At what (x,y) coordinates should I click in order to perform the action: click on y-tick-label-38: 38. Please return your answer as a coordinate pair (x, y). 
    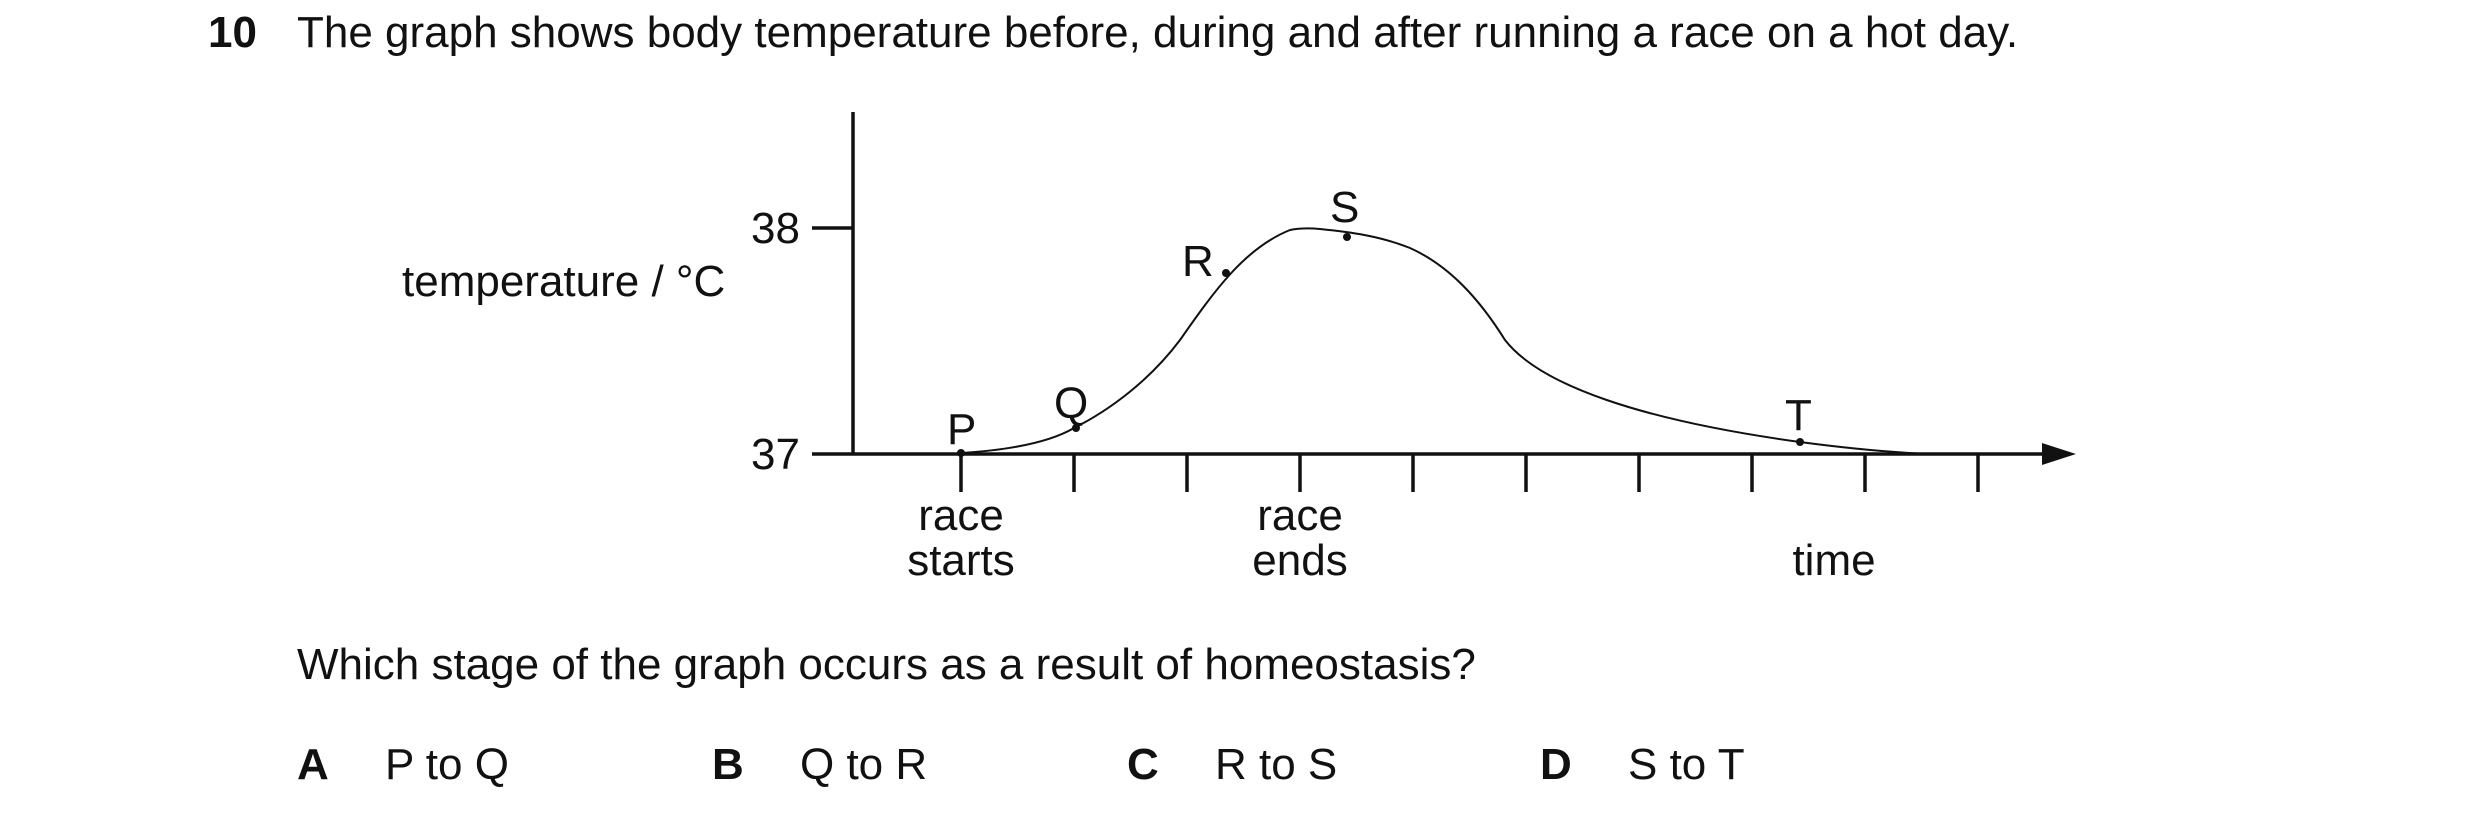
    Looking at the image, I should click on (775, 228).